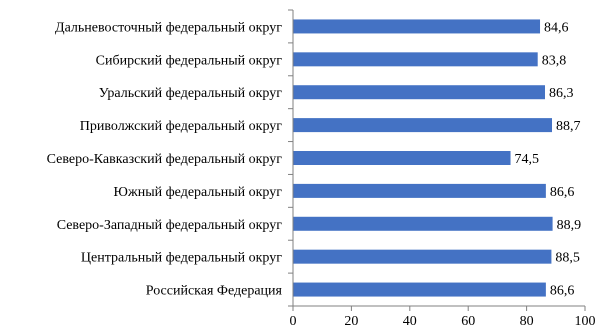 This screenshot has height=327, width=603. I want to click on data-label-5: 86,6, so click(562, 192).